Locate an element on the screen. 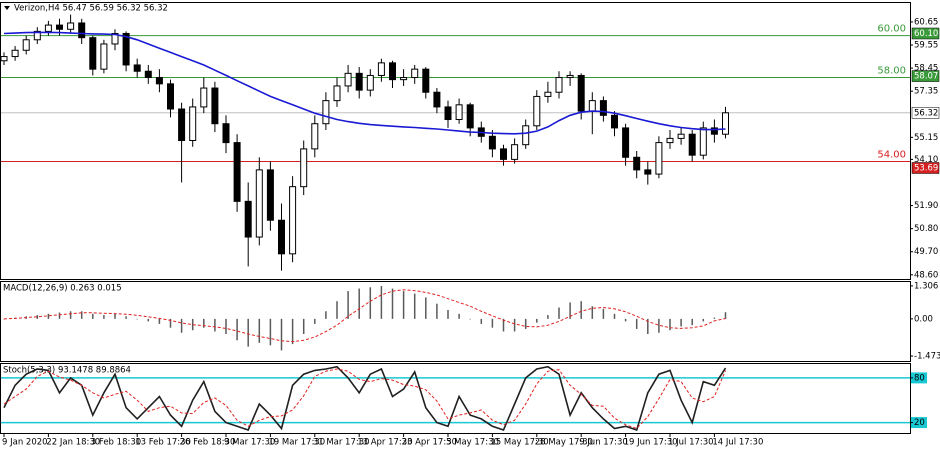  menu-arrow is located at coordinates (7, 8).